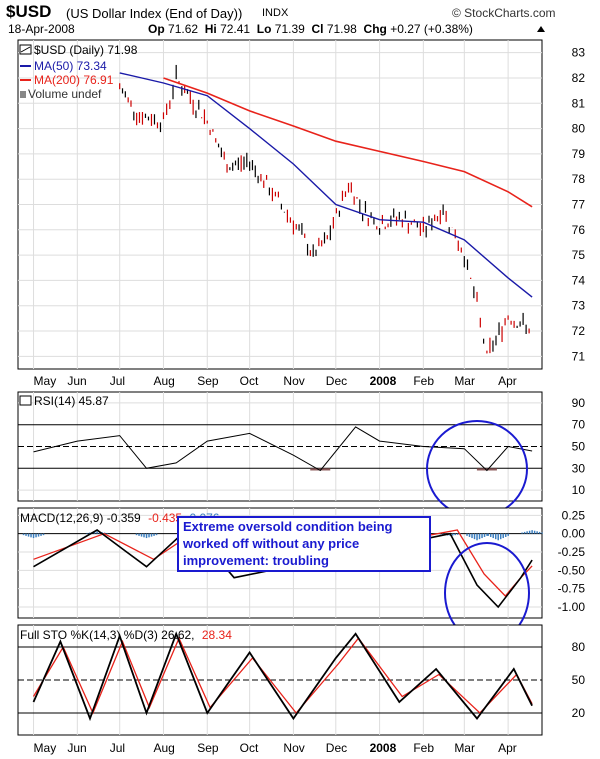 This screenshot has width=600, height=759. What do you see at coordinates (348, 142) in the screenshot?
I see `ma200-line` at bounding box center [348, 142].